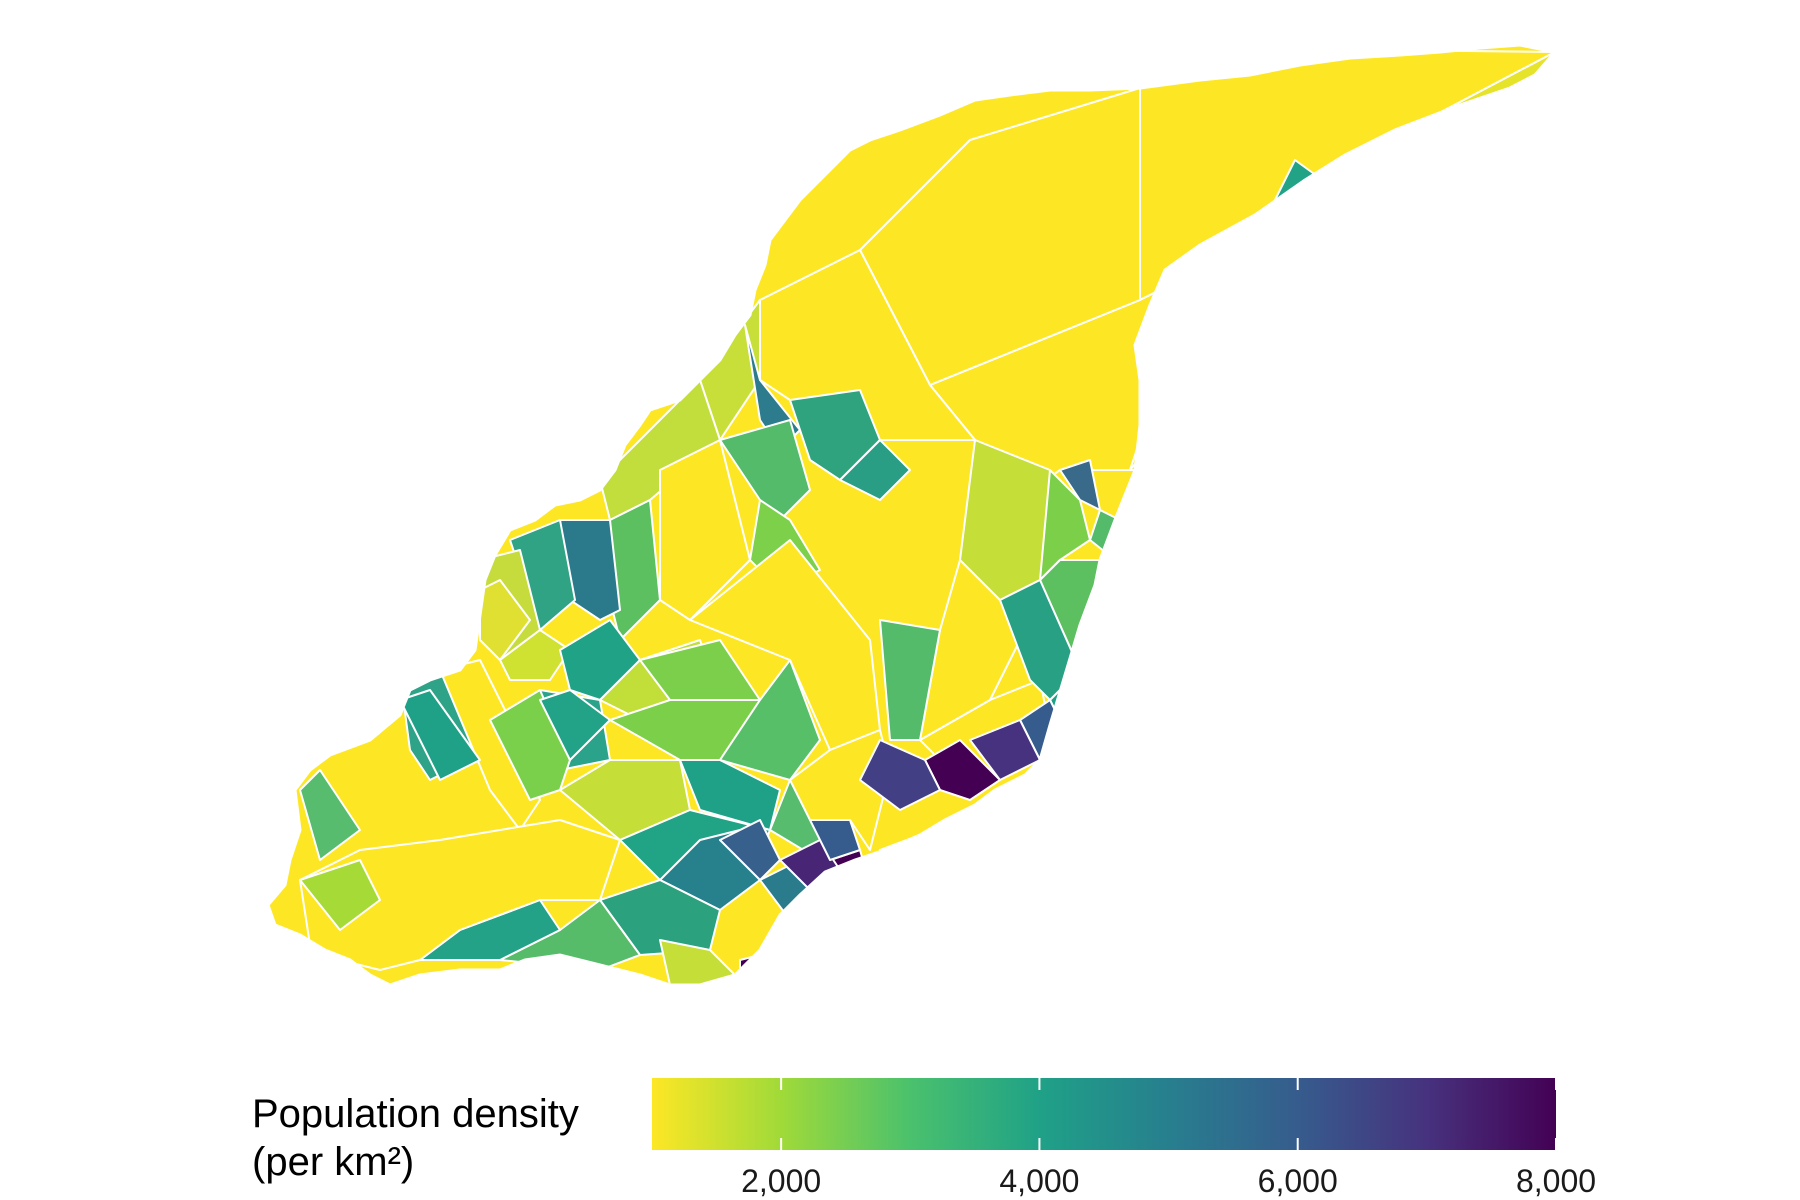  I want to click on colorbar-ticks: 2,000 4,000 6,000 8,000, so click(1168, 1138).